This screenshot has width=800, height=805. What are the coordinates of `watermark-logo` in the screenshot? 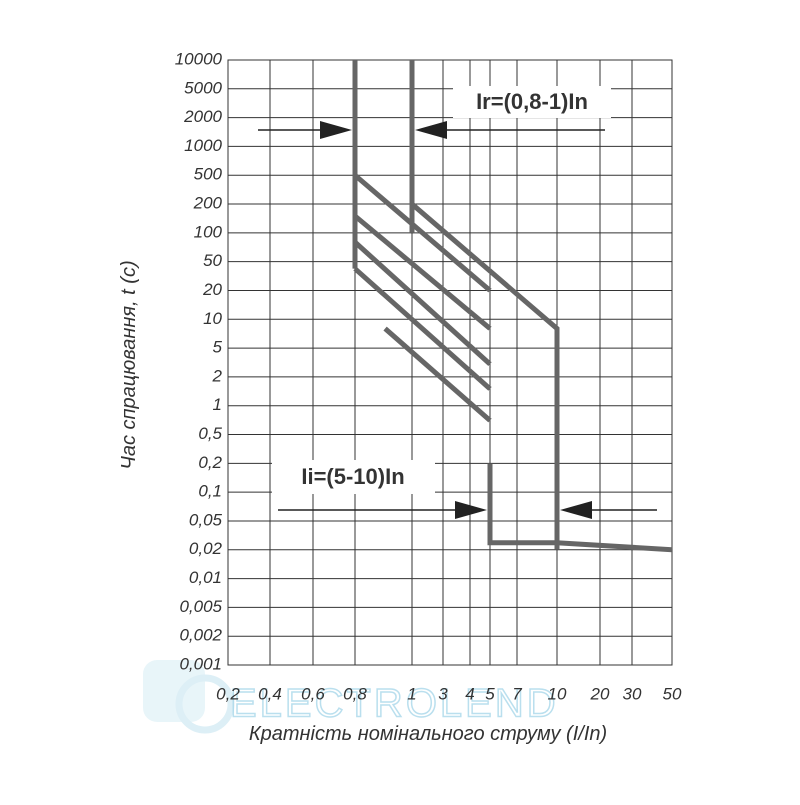 It's located at (189, 697).